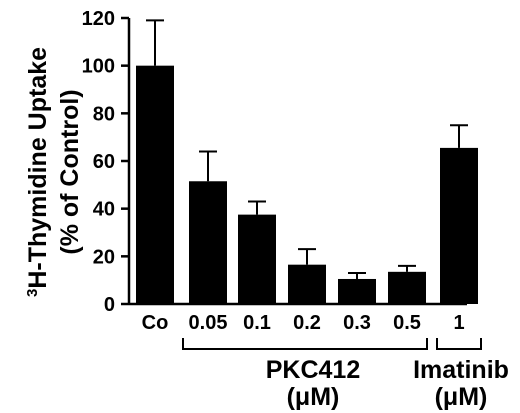  Describe the element at coordinates (104, 114) in the screenshot. I see `y-tick-label: 80` at that location.